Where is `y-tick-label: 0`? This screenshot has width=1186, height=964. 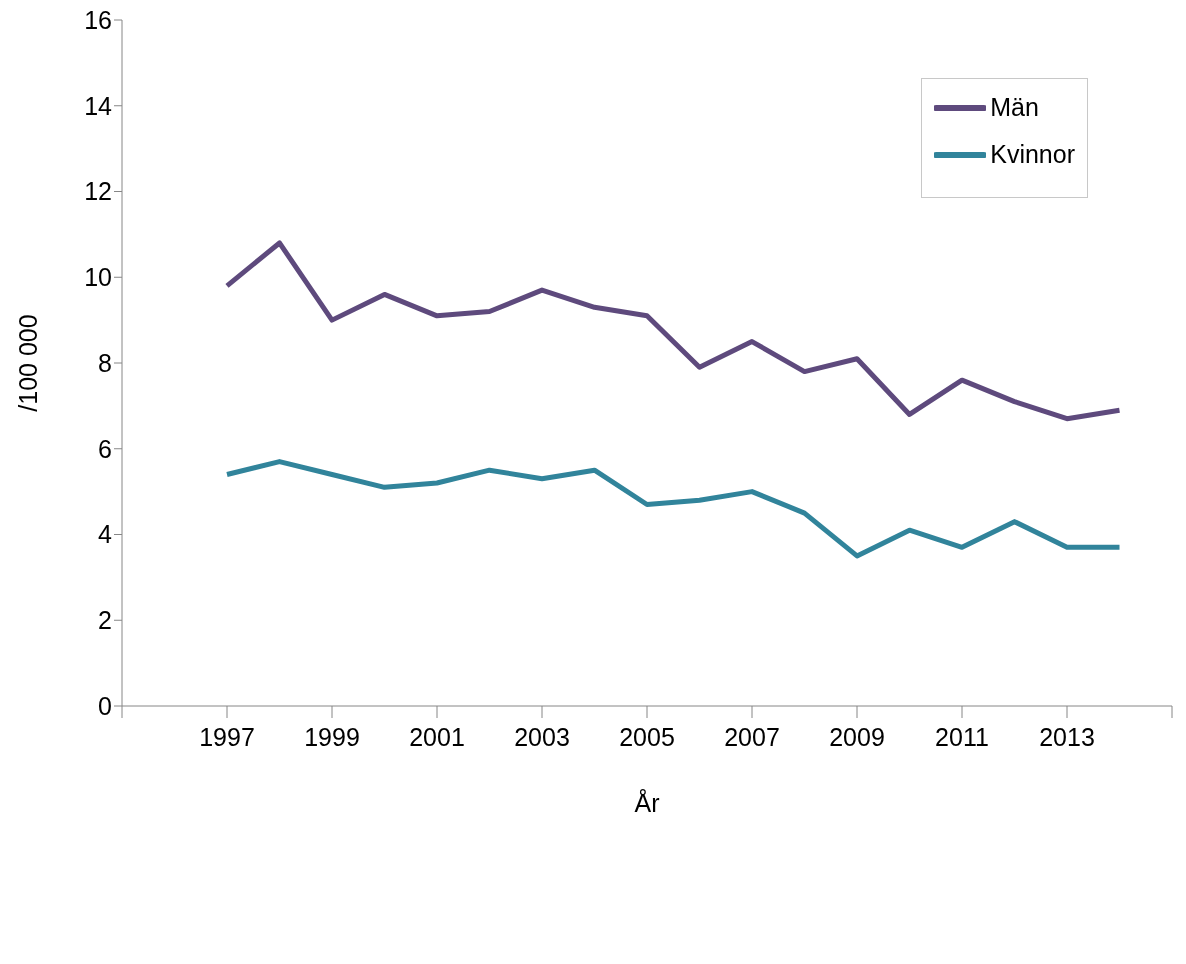 y-tick-label: 0 is located at coordinates (105, 705).